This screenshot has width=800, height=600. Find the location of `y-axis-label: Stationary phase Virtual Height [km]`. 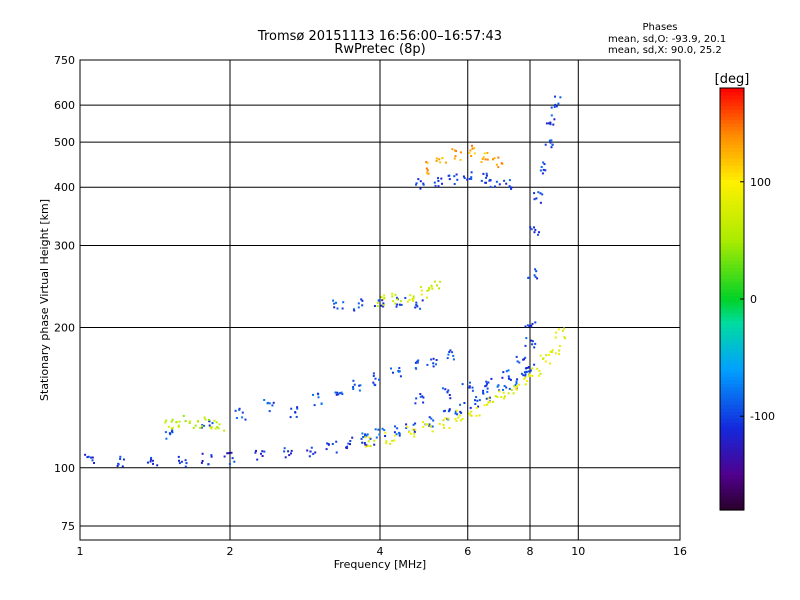

y-axis-label: Stationary phase Virtual Height [km] is located at coordinates (44, 300).